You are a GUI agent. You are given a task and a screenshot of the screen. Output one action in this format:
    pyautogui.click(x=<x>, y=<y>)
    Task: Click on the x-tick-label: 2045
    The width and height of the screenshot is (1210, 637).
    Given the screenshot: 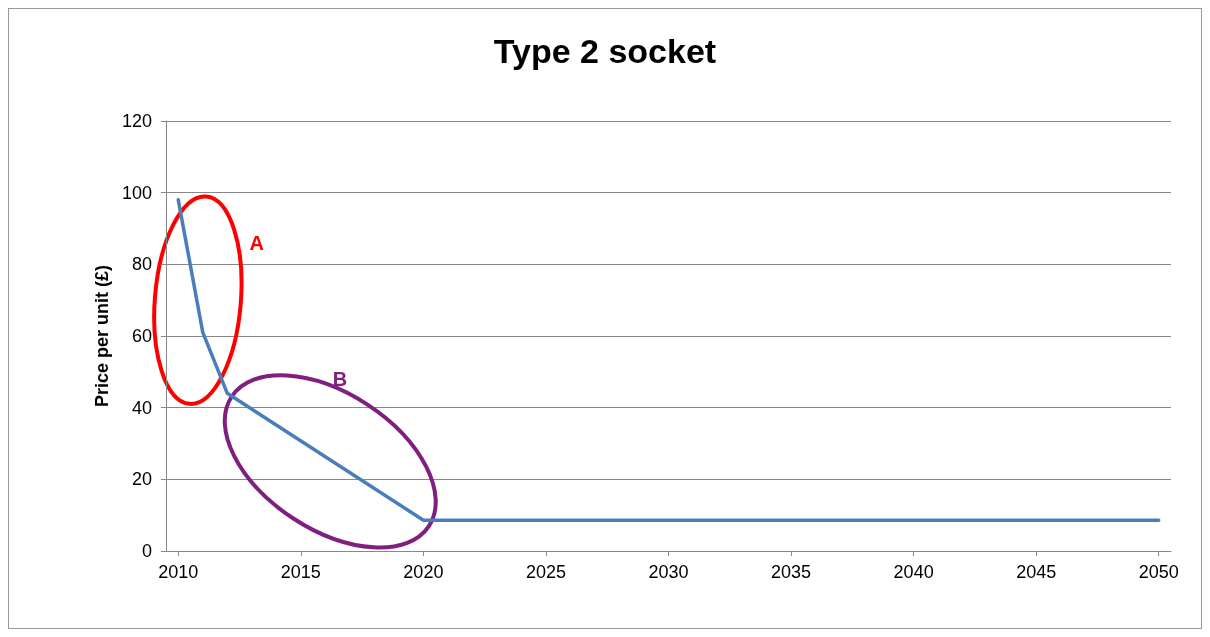 What is the action you would take?
    pyautogui.click(x=1036, y=572)
    